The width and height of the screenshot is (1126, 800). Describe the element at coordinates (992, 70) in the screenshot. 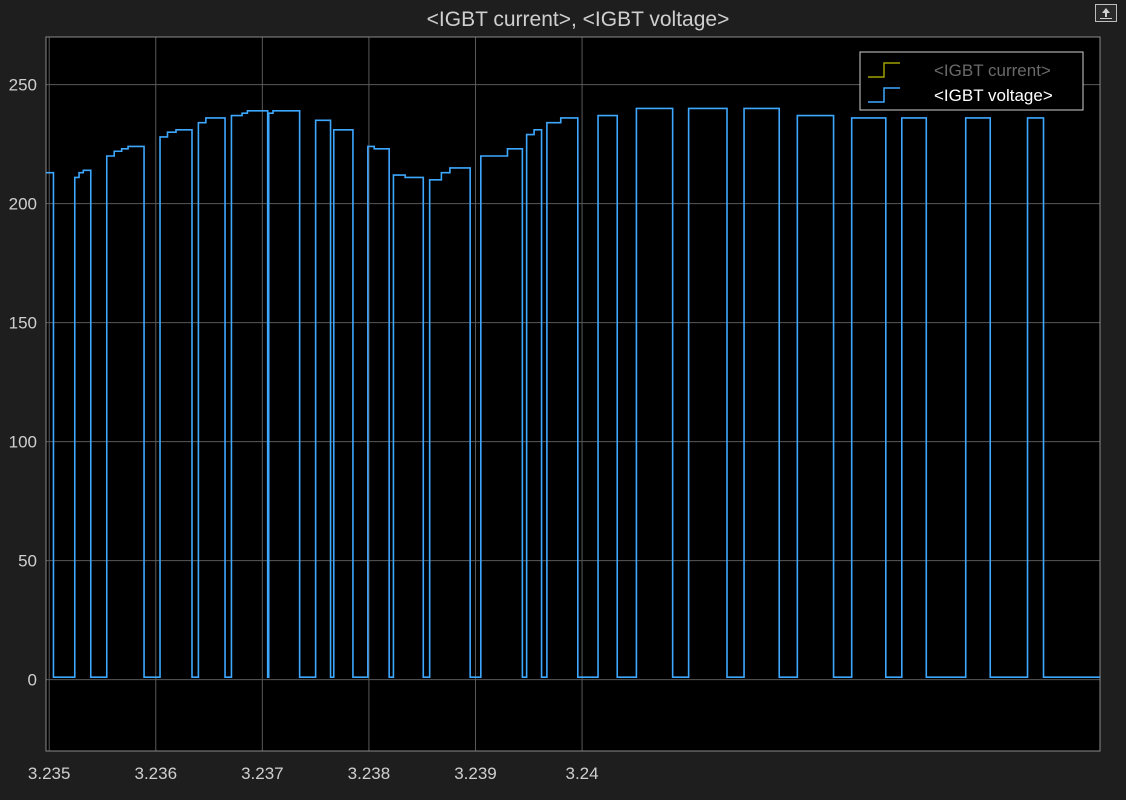

I see `legend-current-label: <IGBT current>` at that location.